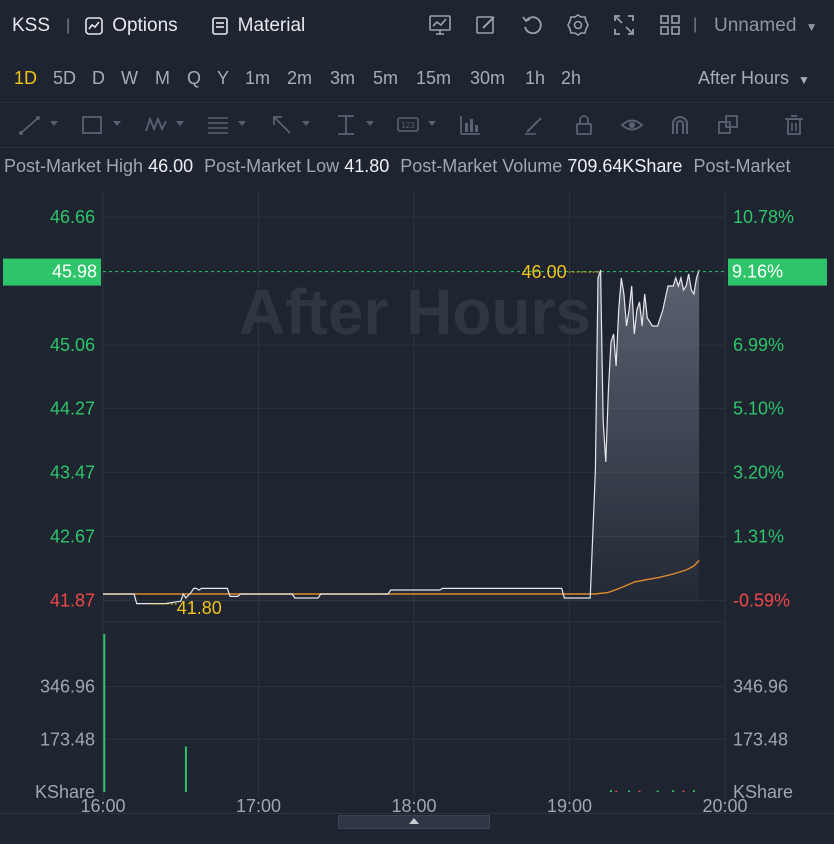 The image size is (834, 844). Describe the element at coordinates (218, 125) in the screenshot. I see `fibonacci-icon` at that location.